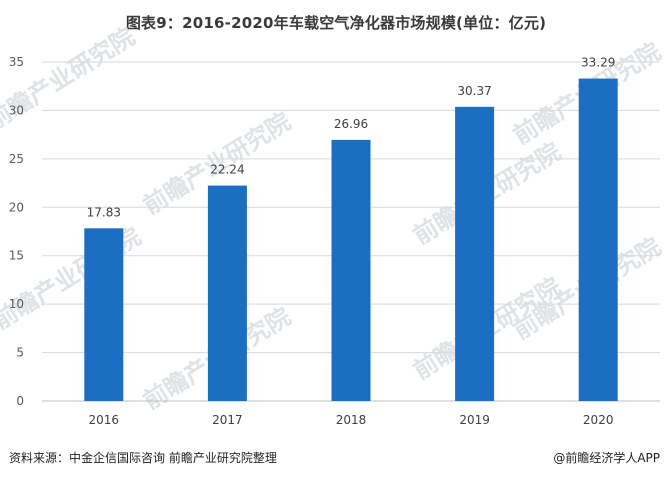  Describe the element at coordinates (598, 420) in the screenshot. I see `x-tick-label: 2020` at that location.